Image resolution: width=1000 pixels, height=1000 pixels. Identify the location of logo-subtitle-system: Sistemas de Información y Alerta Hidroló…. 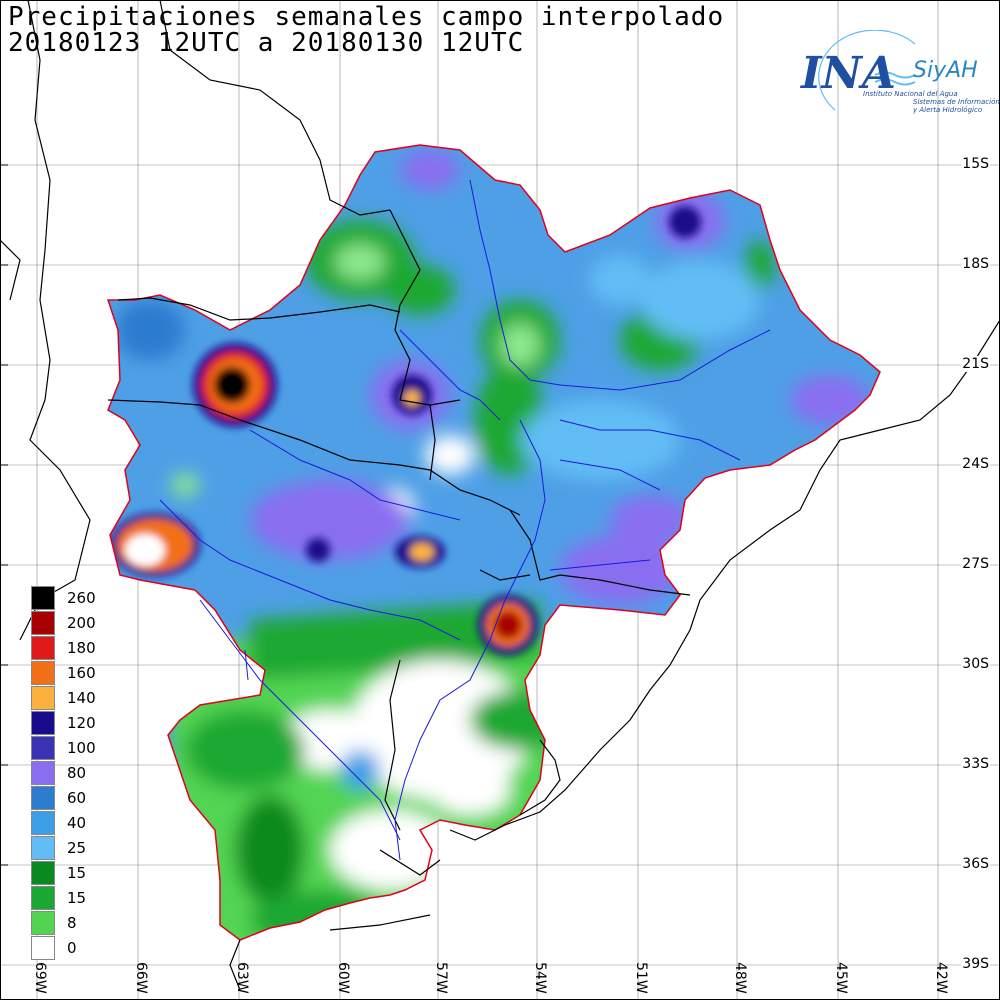
(956, 106).